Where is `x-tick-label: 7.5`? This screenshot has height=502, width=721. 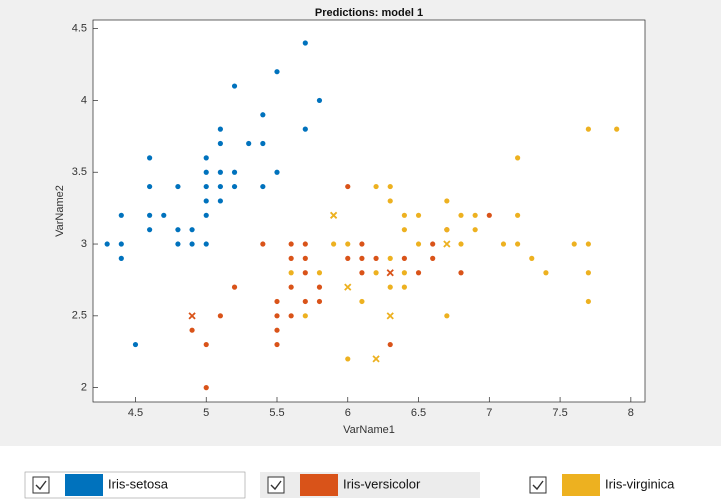 x-tick-label: 7.5 is located at coordinates (559, 413).